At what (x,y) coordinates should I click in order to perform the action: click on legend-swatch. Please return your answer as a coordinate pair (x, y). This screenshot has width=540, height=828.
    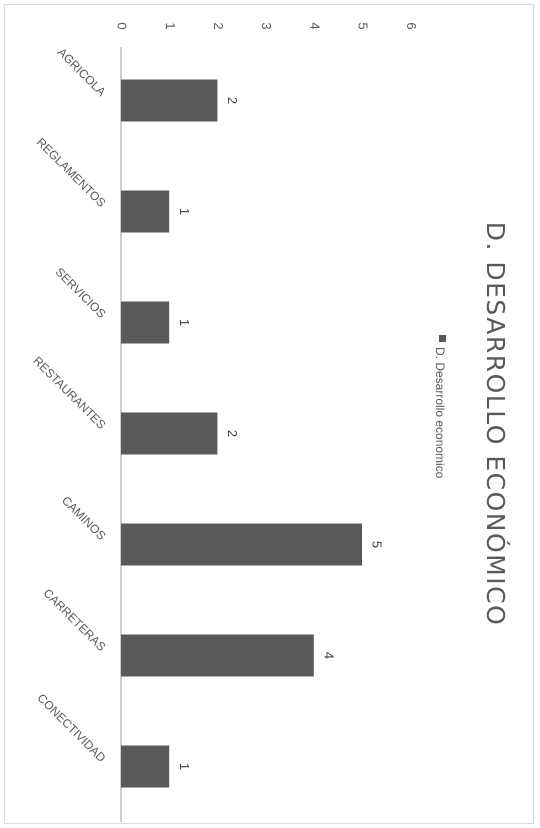
    Looking at the image, I should click on (442, 338).